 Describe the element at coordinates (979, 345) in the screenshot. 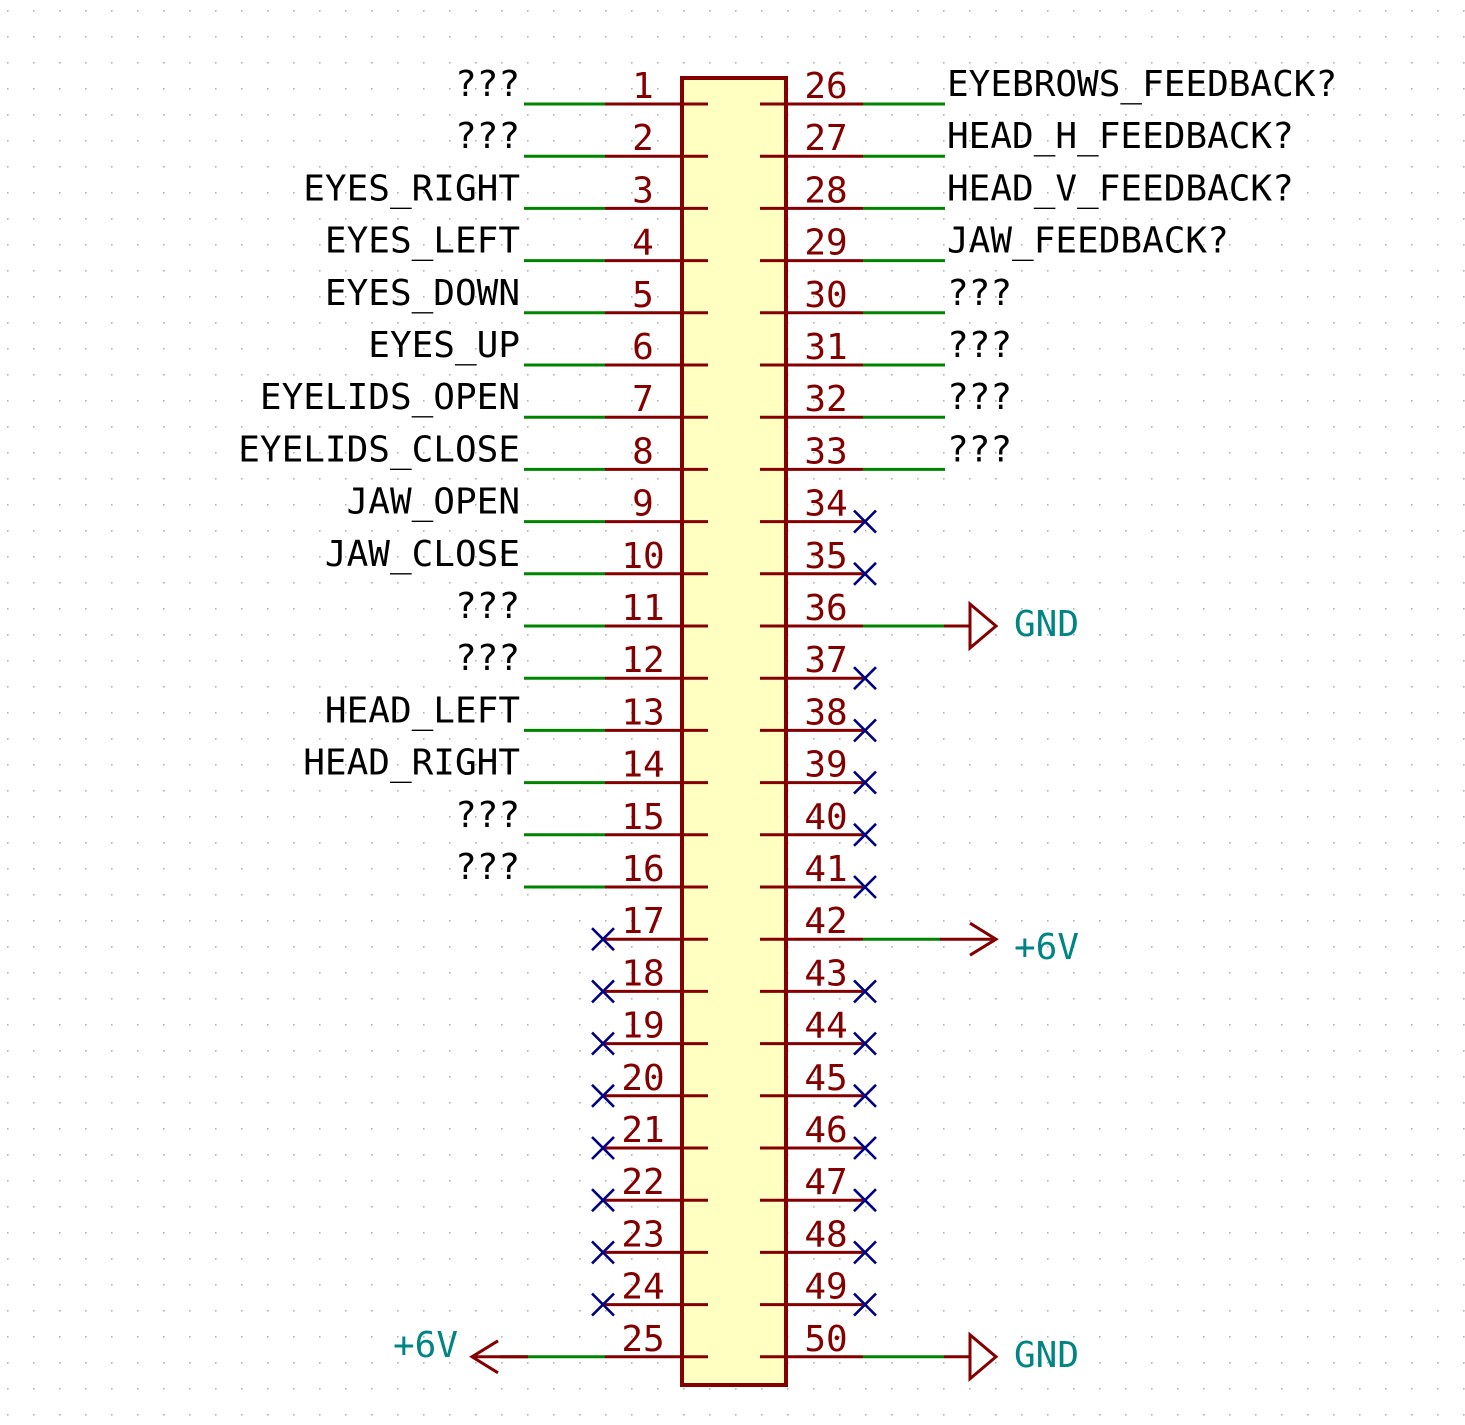

I see `net-label-31: ???` at that location.